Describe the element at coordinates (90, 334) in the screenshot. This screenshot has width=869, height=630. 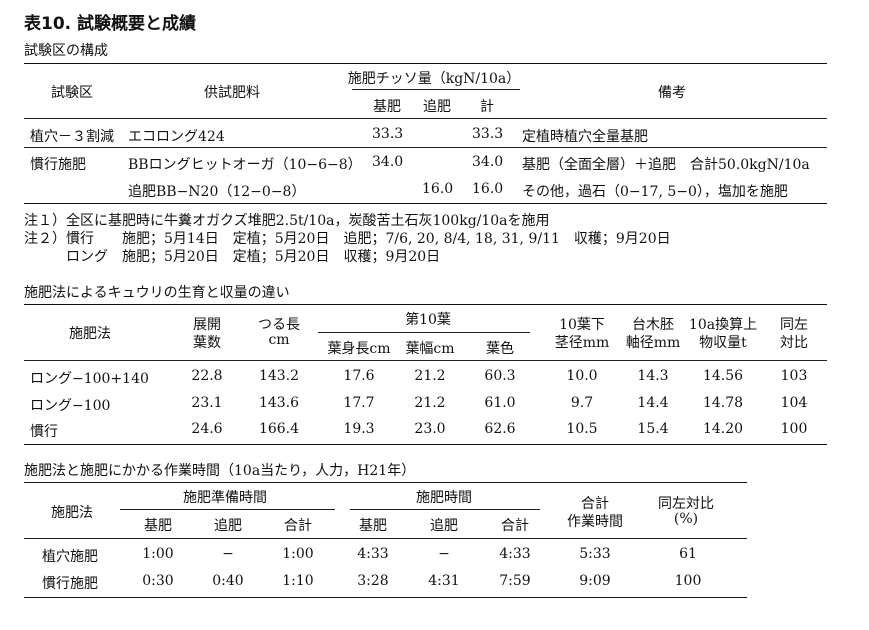
I see `t2-header-method: 施肥法` at that location.